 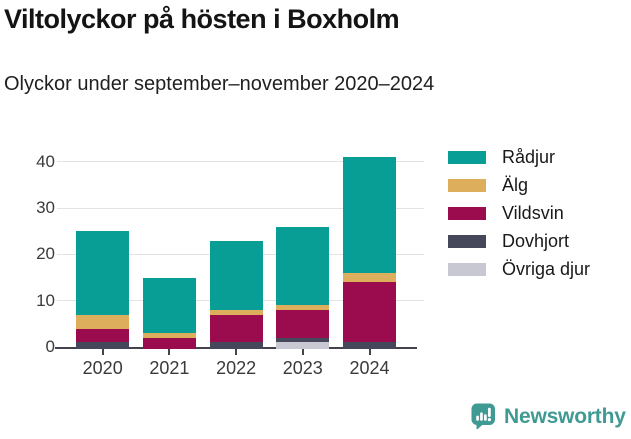 I want to click on legend-item: Dovhjort, so click(x=519, y=241).